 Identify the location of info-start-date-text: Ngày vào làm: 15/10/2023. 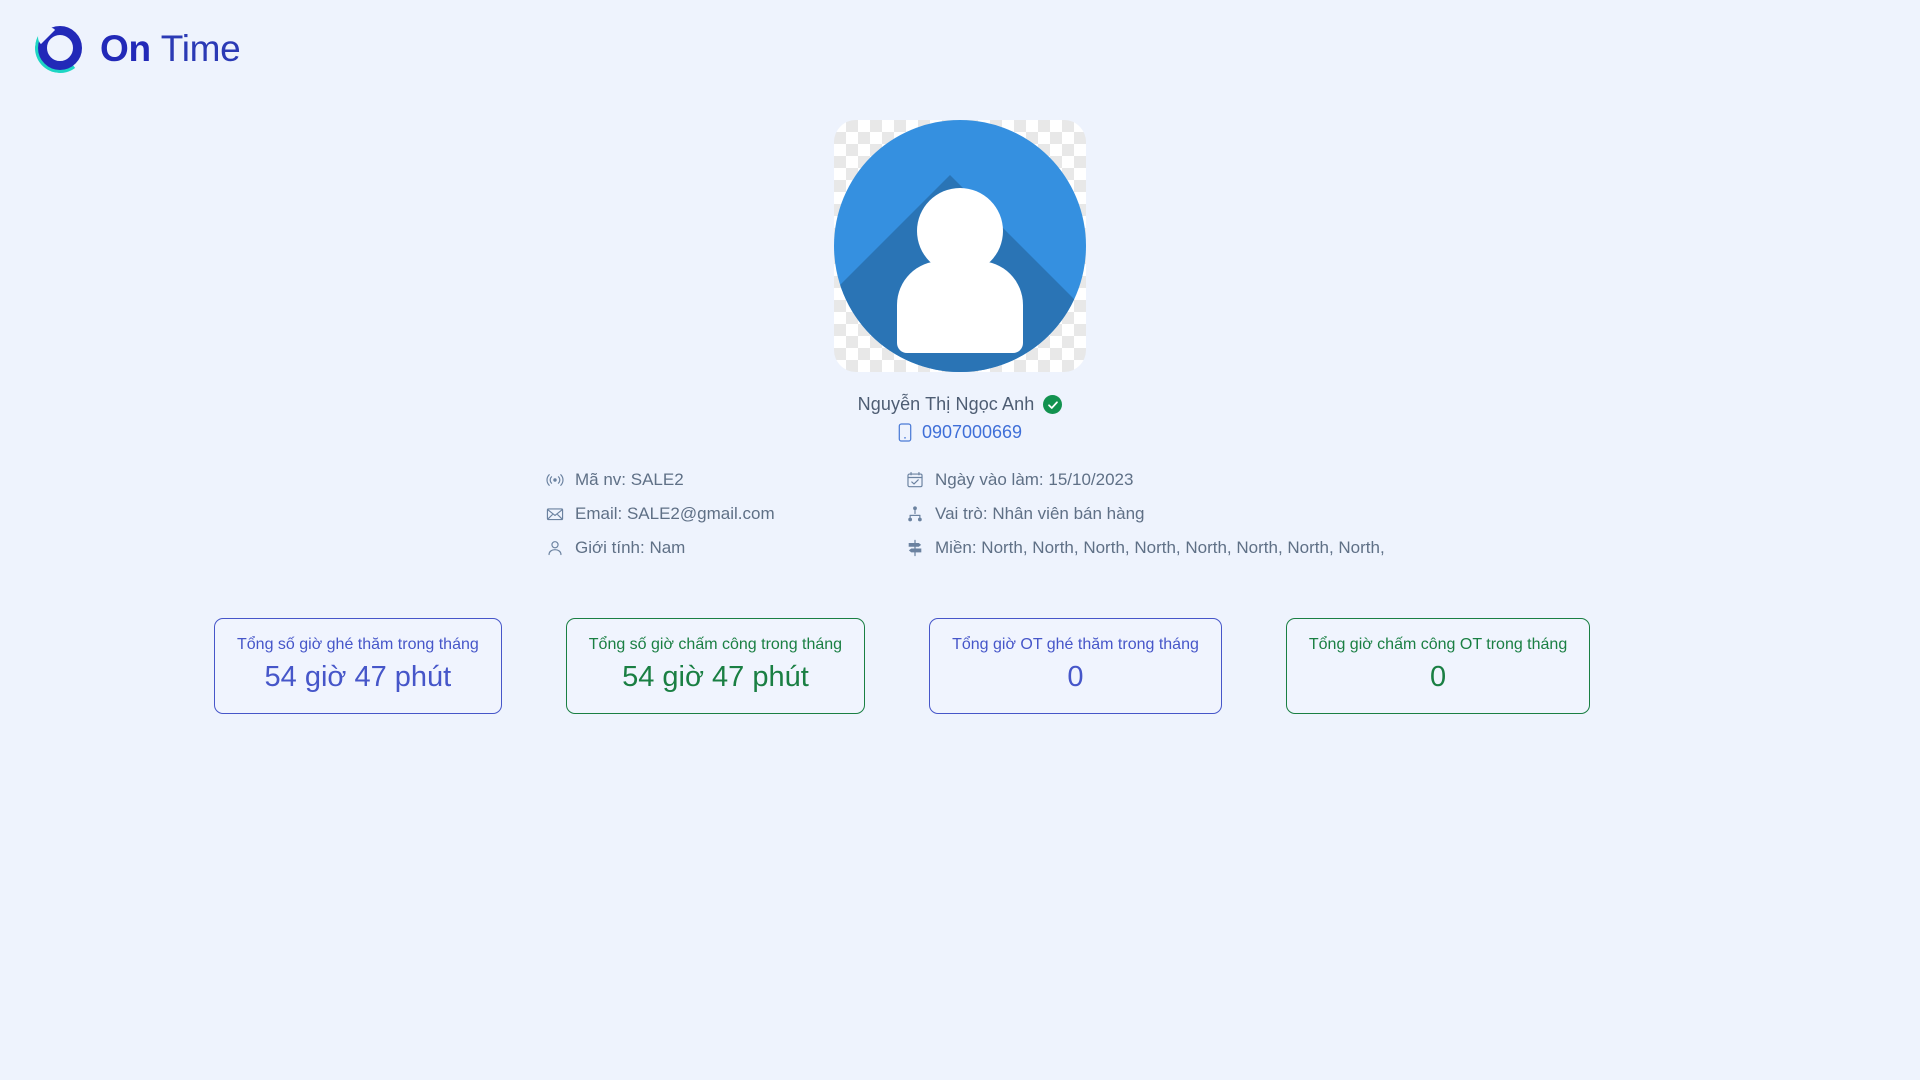
(1034, 479).